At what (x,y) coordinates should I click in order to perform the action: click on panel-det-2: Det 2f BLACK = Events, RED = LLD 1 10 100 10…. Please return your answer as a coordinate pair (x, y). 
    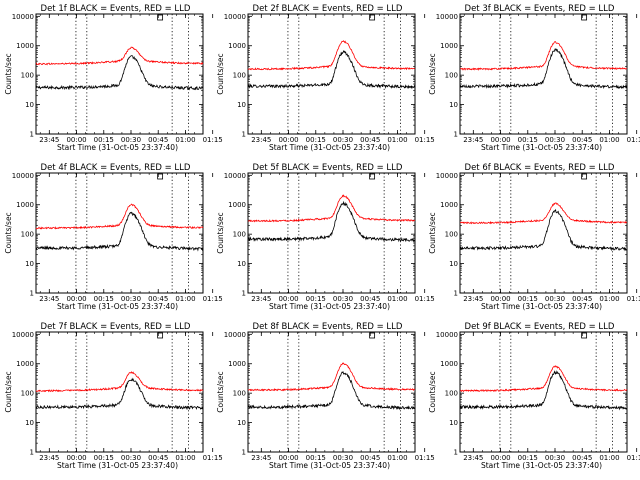
    Looking at the image, I should click on (325, 78).